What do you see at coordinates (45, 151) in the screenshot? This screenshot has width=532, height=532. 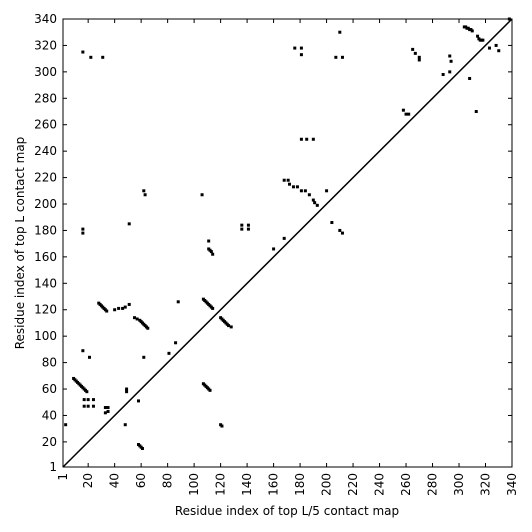 I see `y-tick-label: 240` at bounding box center [45, 151].